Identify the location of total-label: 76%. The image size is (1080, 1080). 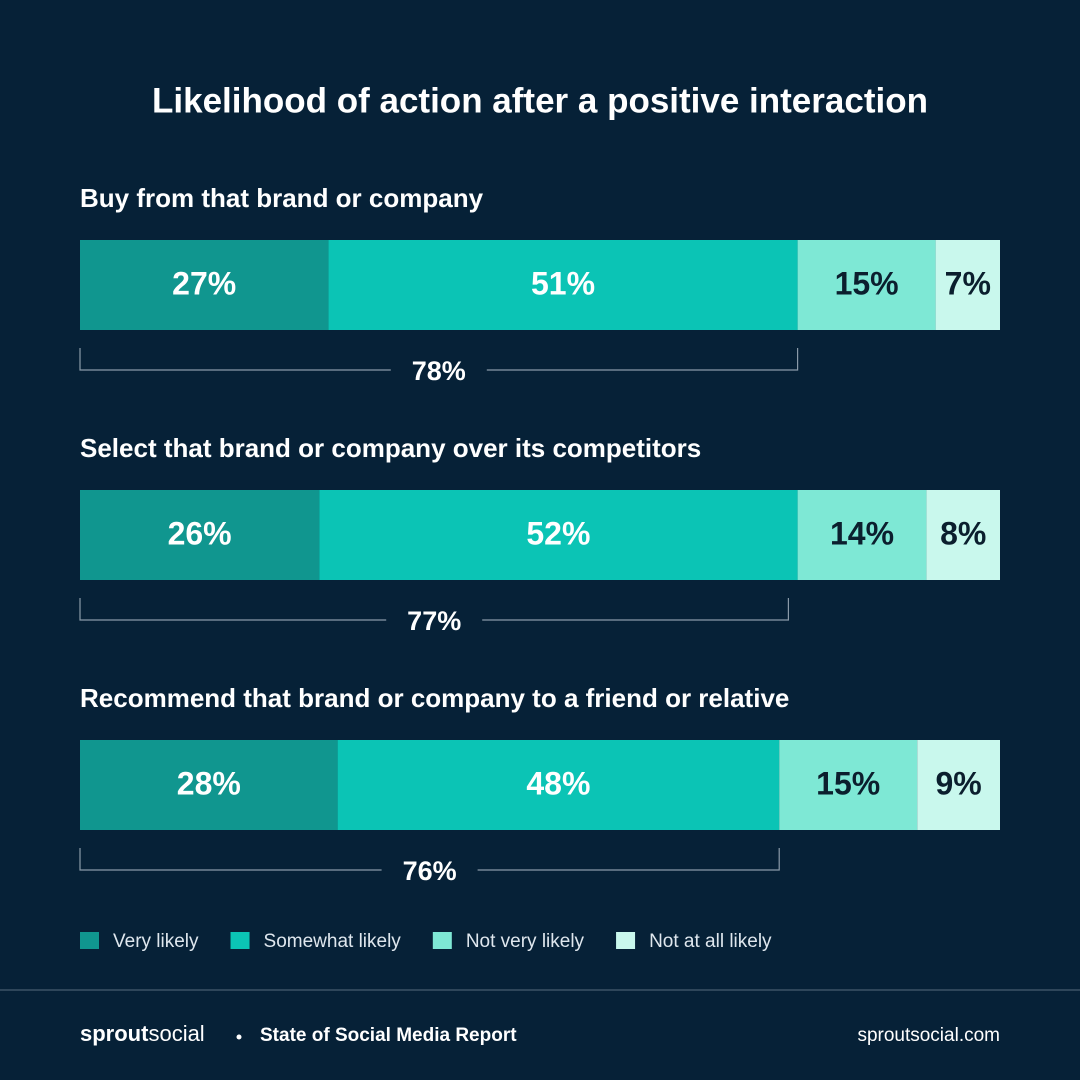
(430, 871).